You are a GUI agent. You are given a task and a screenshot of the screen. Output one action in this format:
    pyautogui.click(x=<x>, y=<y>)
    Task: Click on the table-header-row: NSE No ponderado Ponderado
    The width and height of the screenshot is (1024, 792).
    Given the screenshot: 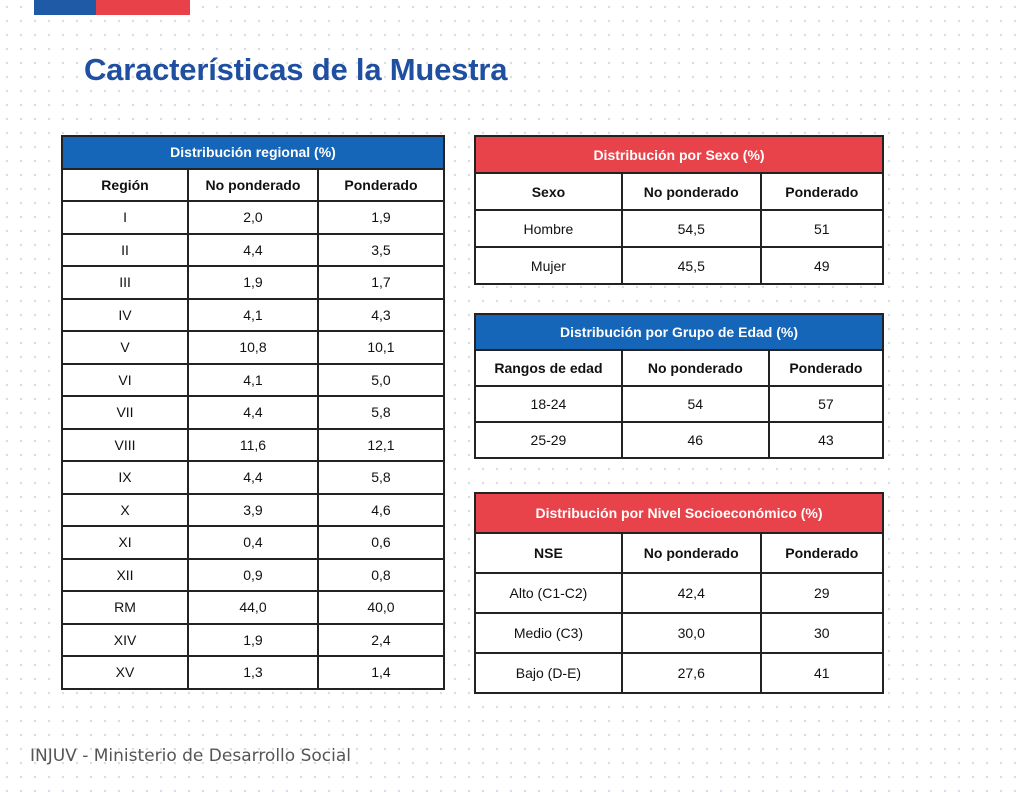 What is the action you would take?
    pyautogui.click(x=679, y=553)
    